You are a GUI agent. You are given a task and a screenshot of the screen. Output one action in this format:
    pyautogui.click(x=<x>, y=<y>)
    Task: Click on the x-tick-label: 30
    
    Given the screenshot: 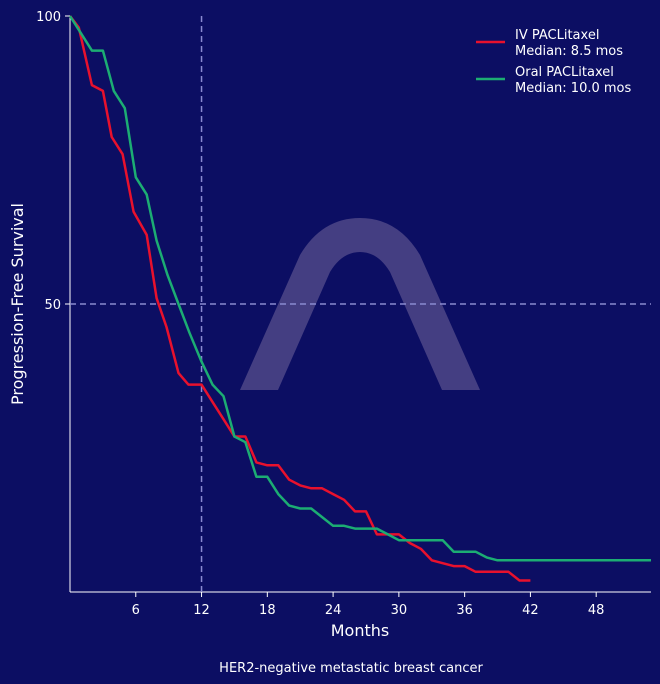 What is the action you would take?
    pyautogui.click(x=399, y=610)
    